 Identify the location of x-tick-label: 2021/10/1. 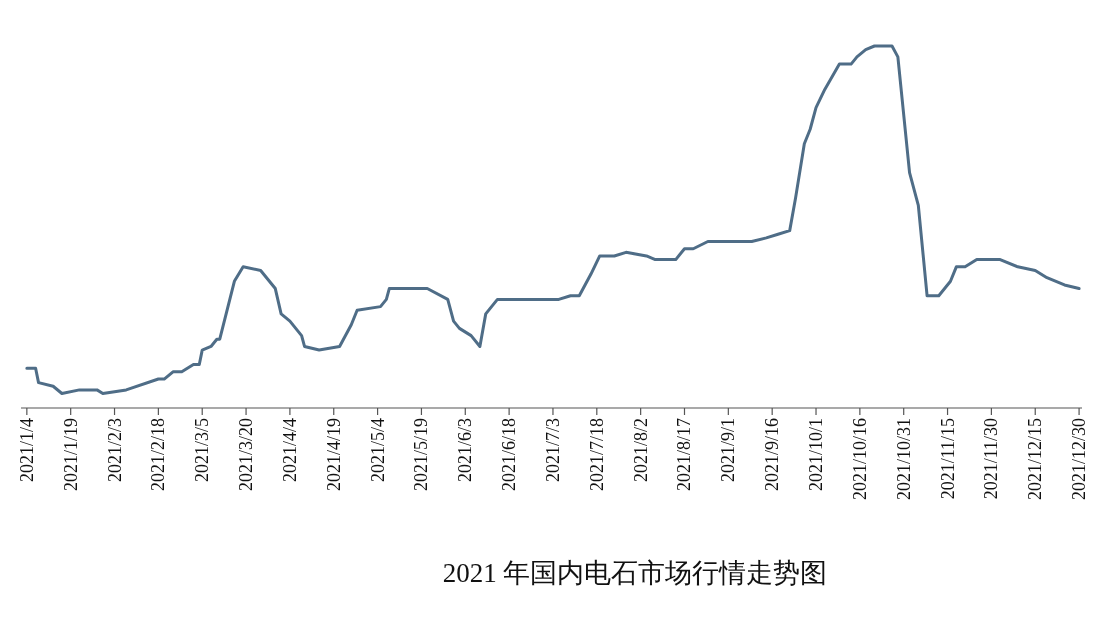
(816, 455).